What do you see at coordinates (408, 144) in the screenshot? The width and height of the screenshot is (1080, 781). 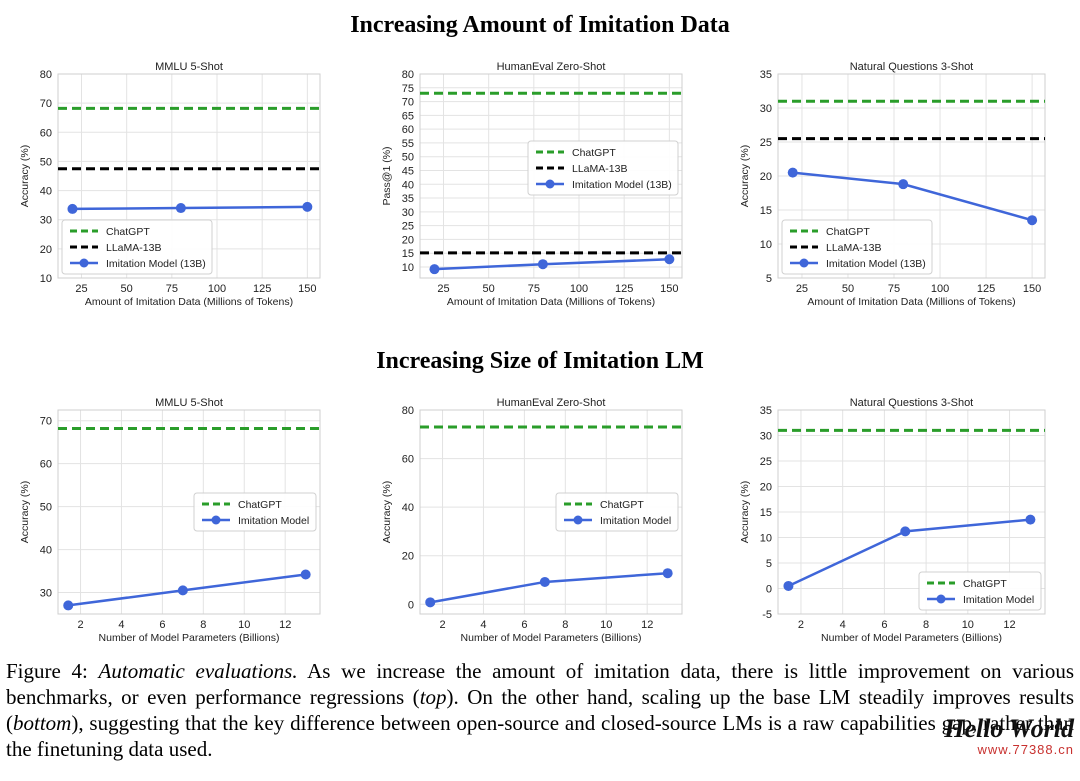 I see `y-tick-label: 55` at bounding box center [408, 144].